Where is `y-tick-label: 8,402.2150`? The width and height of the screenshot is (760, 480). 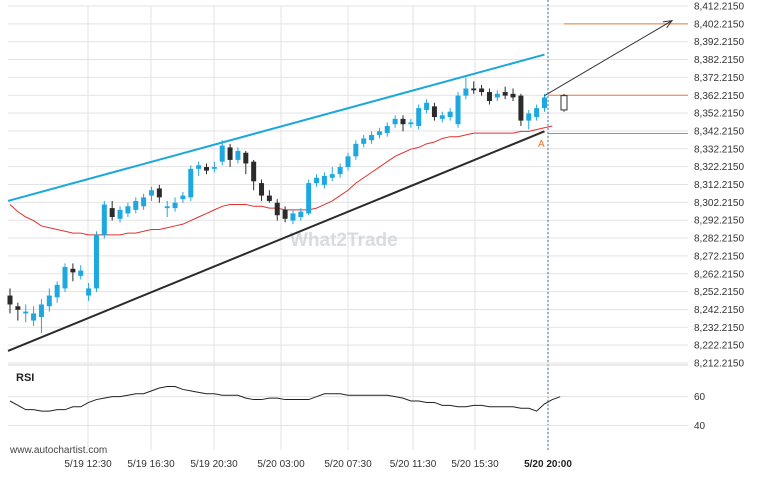 y-tick-label: 8,402.2150 is located at coordinates (719, 24).